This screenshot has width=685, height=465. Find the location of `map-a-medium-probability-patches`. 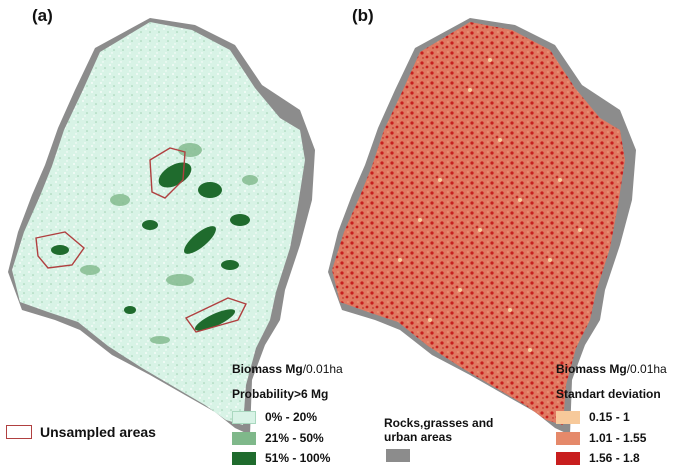

map-a-medium-probability-patches is located at coordinates (169, 243).